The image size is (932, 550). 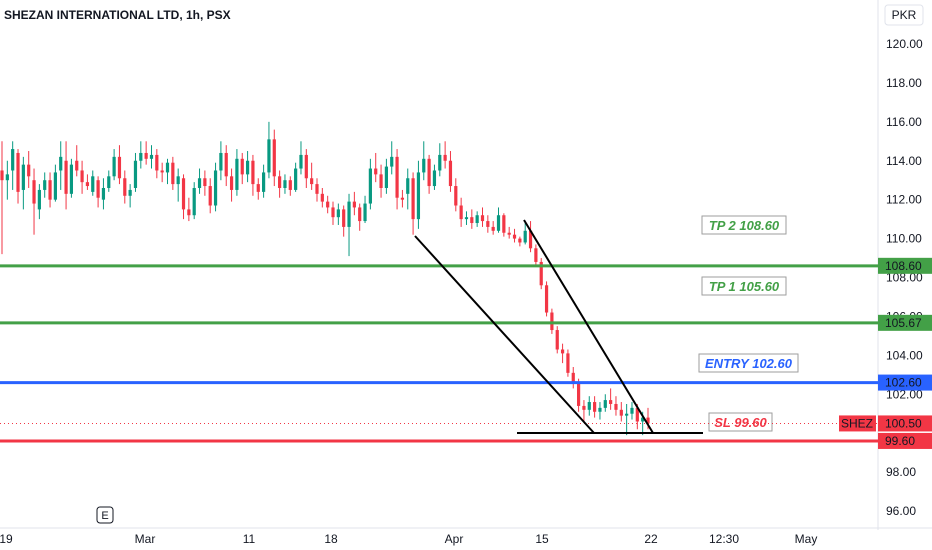 I want to click on time-tick-label: 15, so click(x=542, y=539).